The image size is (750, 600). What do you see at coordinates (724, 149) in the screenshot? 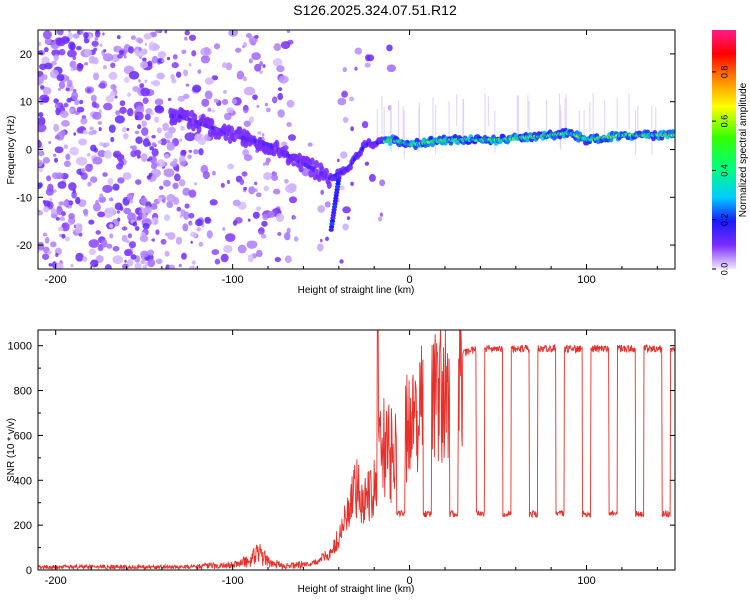
I see `colorbar-gradient` at bounding box center [724, 149].